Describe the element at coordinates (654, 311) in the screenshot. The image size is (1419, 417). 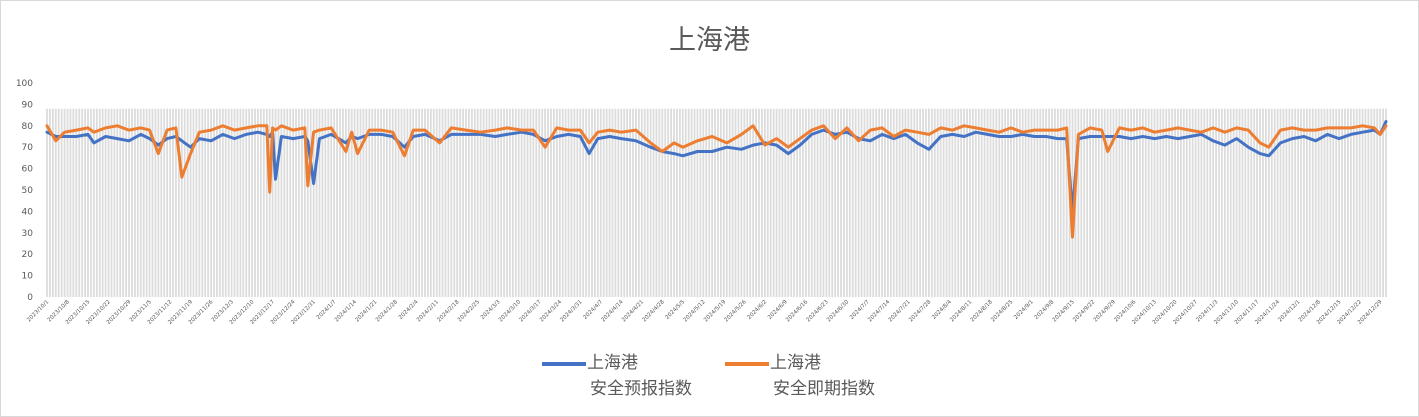
I see `x-tick-label: 2024/4/28` at that location.